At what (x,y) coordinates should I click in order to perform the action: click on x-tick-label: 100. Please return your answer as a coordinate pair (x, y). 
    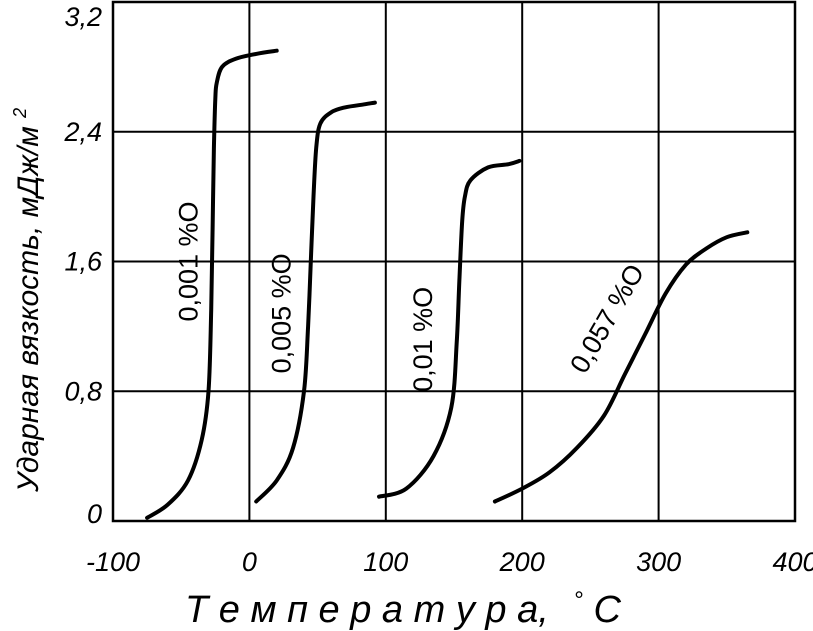
    Looking at the image, I should click on (385, 562).